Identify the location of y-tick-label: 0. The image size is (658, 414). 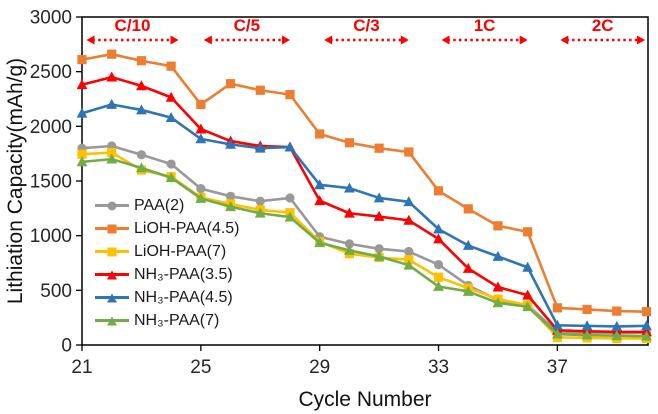
(66, 346).